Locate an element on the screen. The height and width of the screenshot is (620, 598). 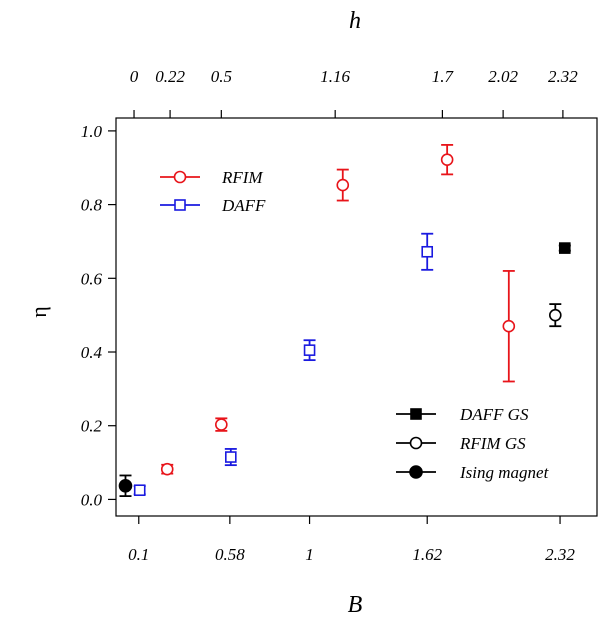
x2-tick-label: 2.02 is located at coordinates (503, 76).